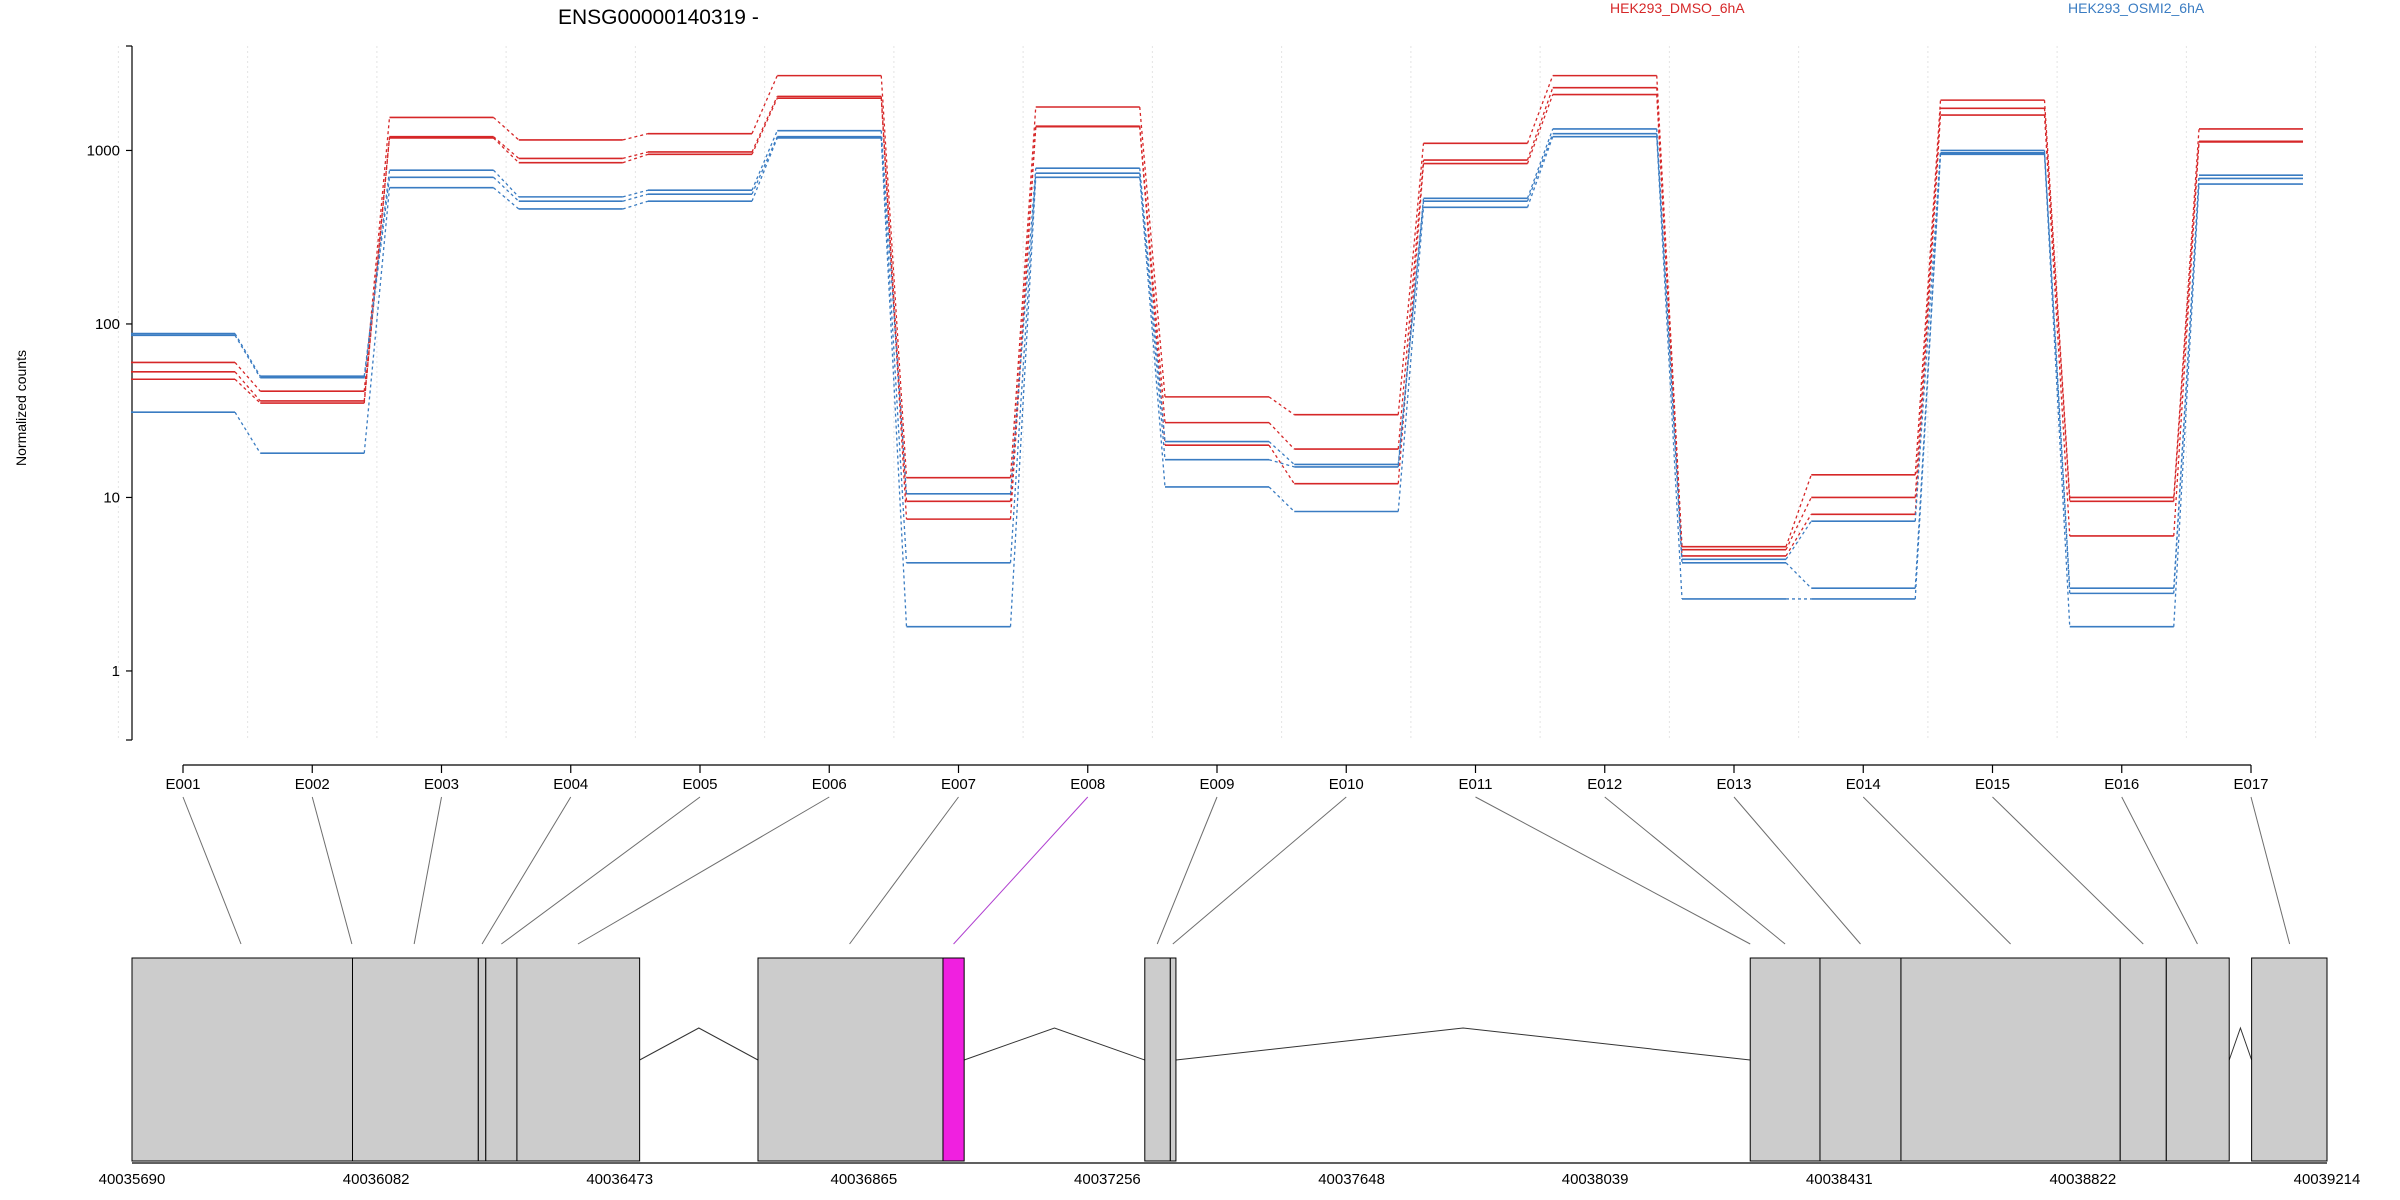 The image size is (2400, 1200). What do you see at coordinates (953, 1059) in the screenshot?
I see `exon-block-highlighted` at bounding box center [953, 1059].